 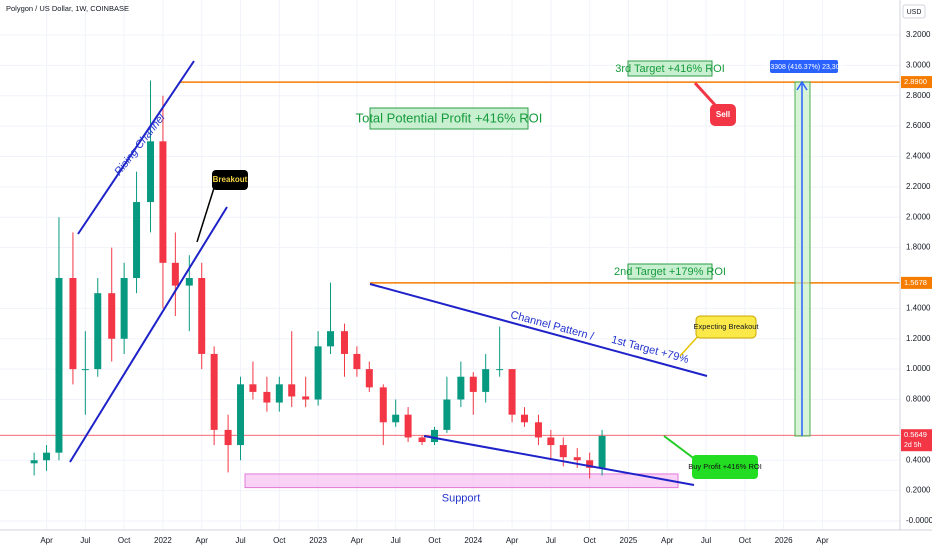 What do you see at coordinates (538, 330) in the screenshot?
I see `pattern-upper` at bounding box center [538, 330].